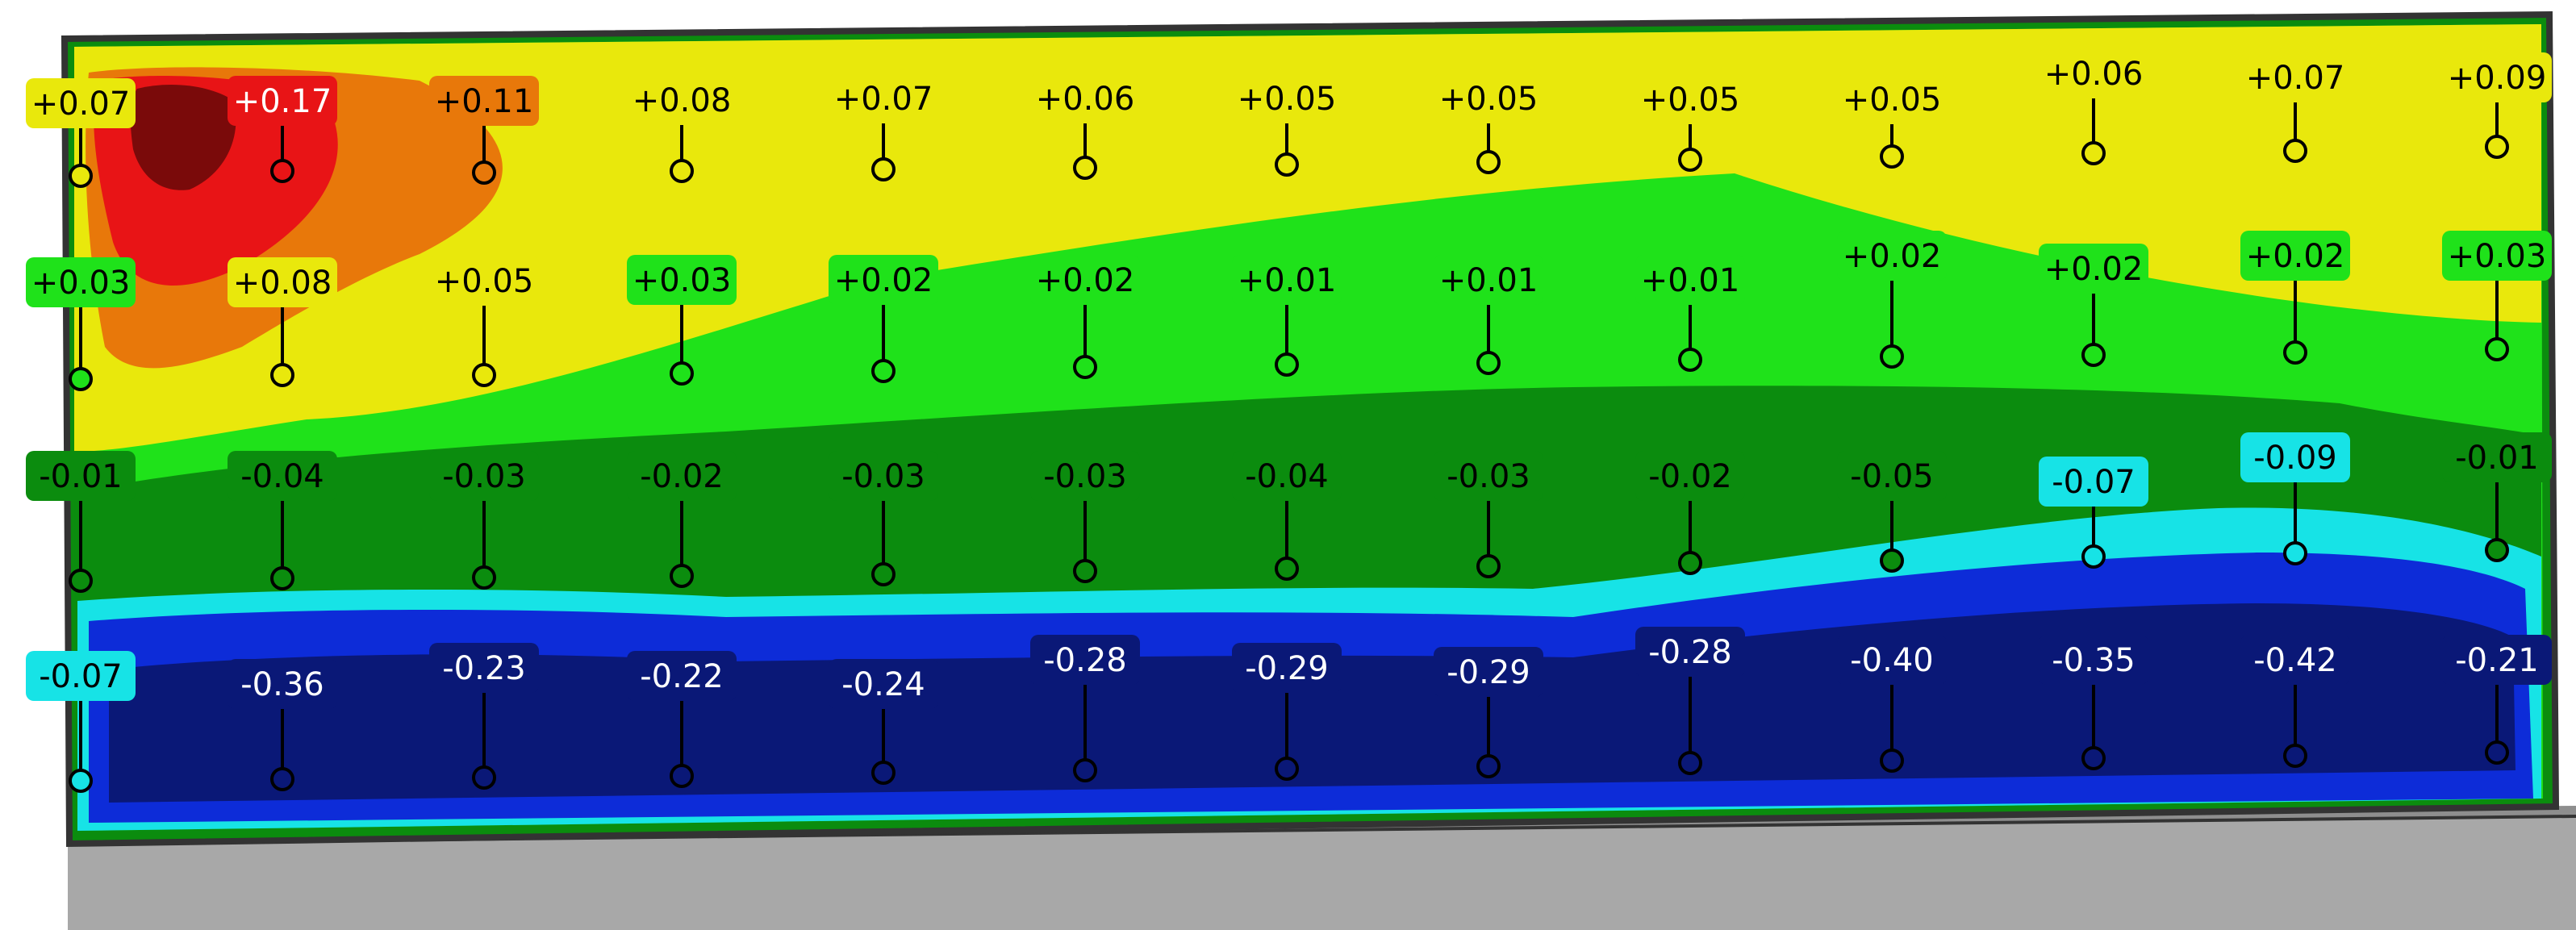 This screenshot has width=2576, height=930. I want to click on value-label: -0.02, so click(1690, 476).